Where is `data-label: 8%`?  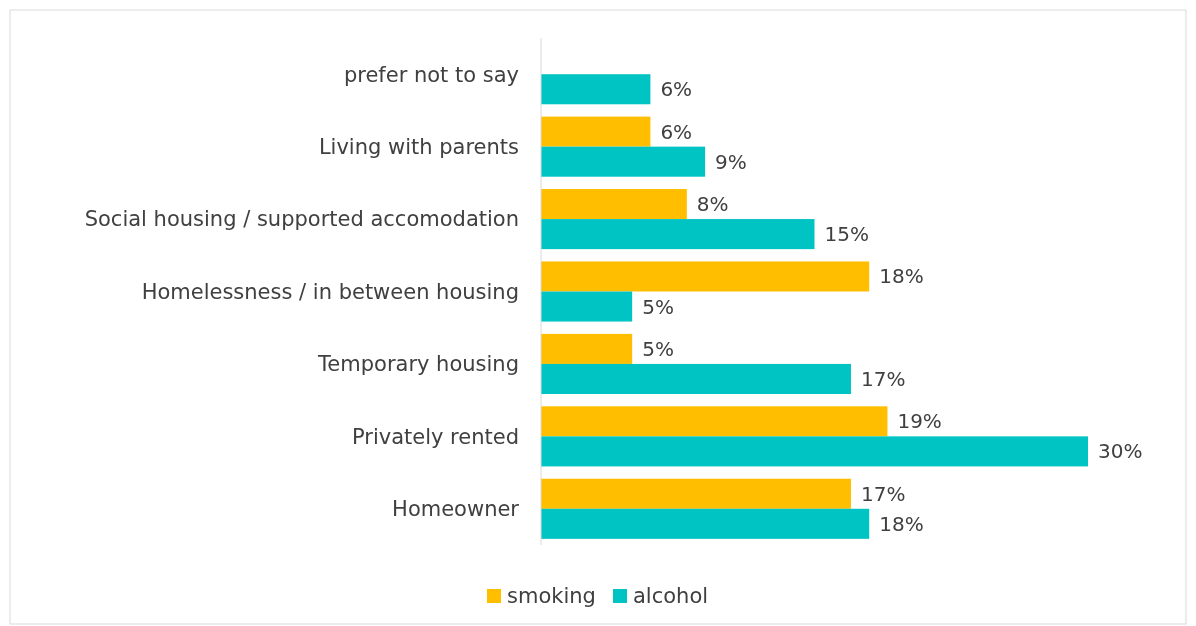 data-label: 8% is located at coordinates (712, 204).